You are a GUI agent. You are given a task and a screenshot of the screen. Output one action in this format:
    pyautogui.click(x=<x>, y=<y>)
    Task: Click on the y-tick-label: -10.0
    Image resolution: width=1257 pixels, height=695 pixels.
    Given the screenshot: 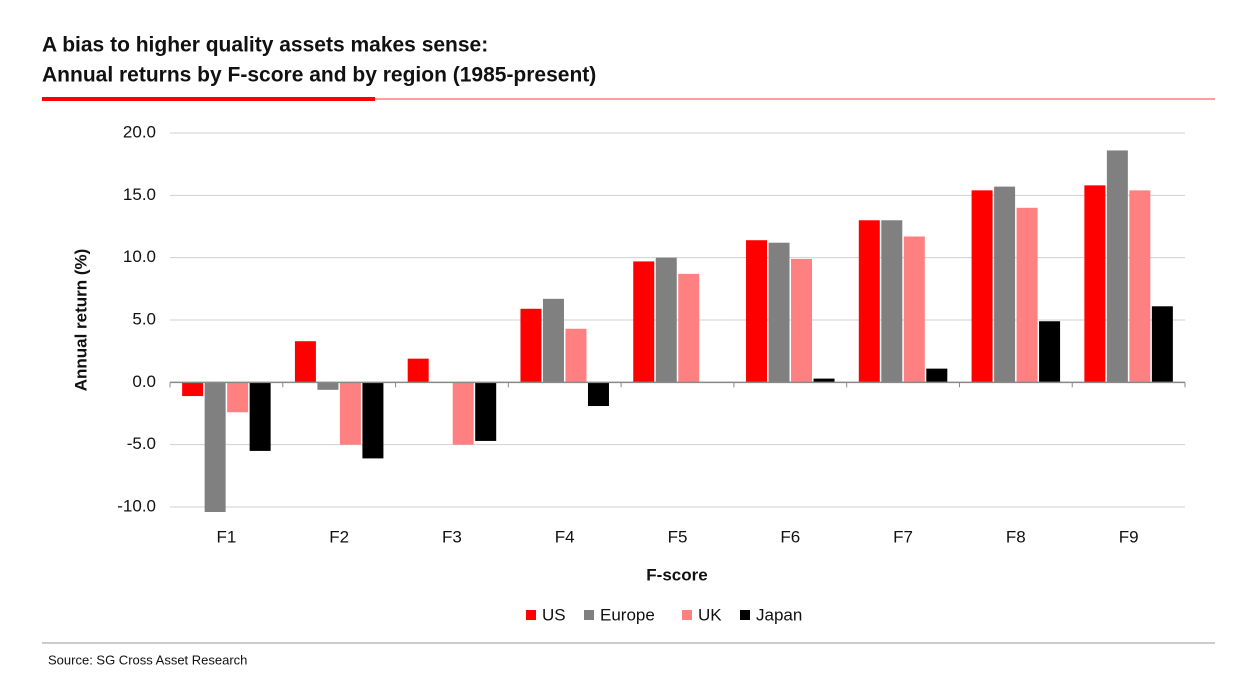 What is the action you would take?
    pyautogui.click(x=136, y=505)
    